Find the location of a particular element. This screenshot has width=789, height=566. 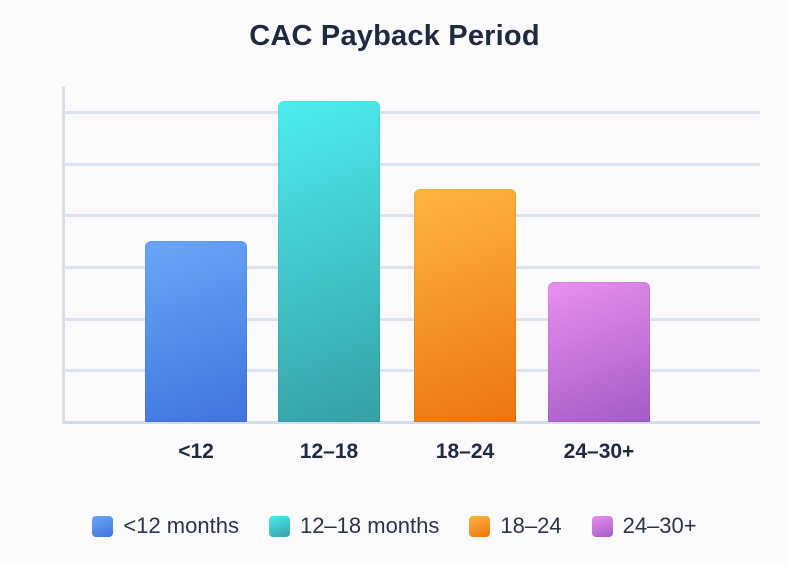

legend-label: 24–30+ is located at coordinates (659, 525).